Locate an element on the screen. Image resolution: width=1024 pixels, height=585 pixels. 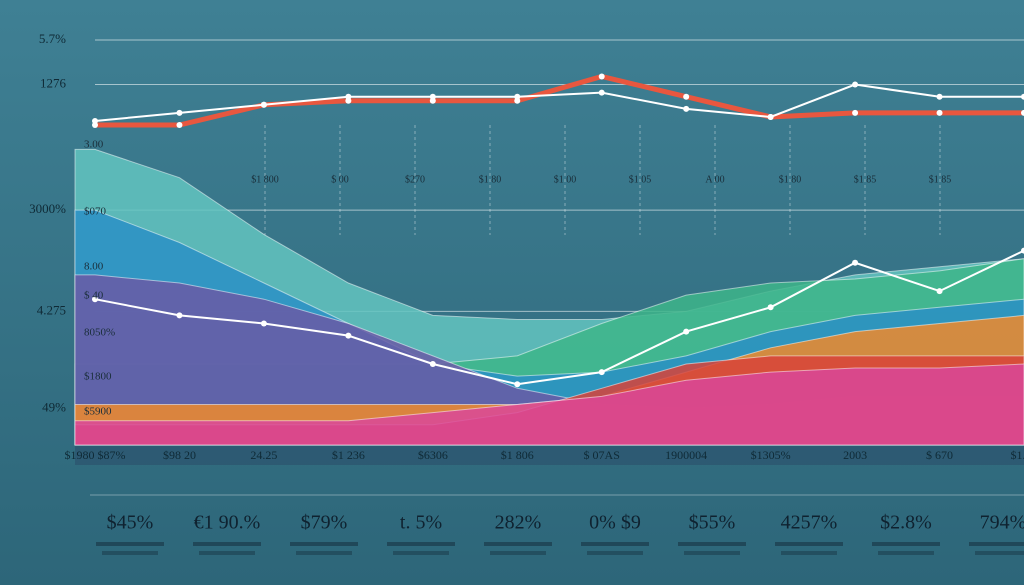
stat-value: 794% is located at coordinates (1002, 523).